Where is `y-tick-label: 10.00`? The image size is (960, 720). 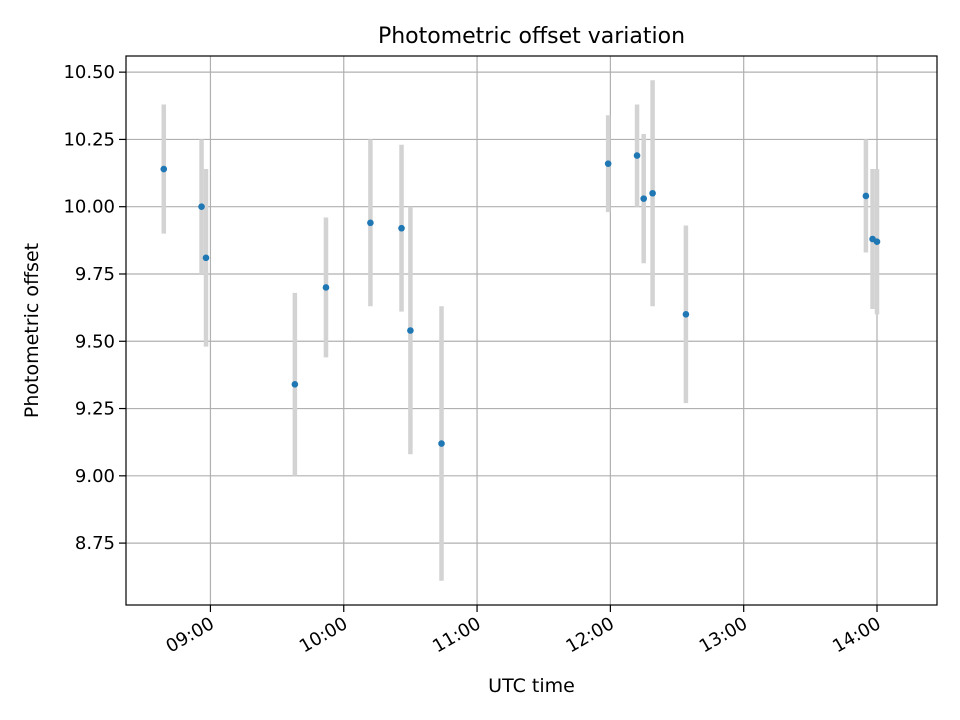 y-tick-label: 10.00 is located at coordinates (89, 207).